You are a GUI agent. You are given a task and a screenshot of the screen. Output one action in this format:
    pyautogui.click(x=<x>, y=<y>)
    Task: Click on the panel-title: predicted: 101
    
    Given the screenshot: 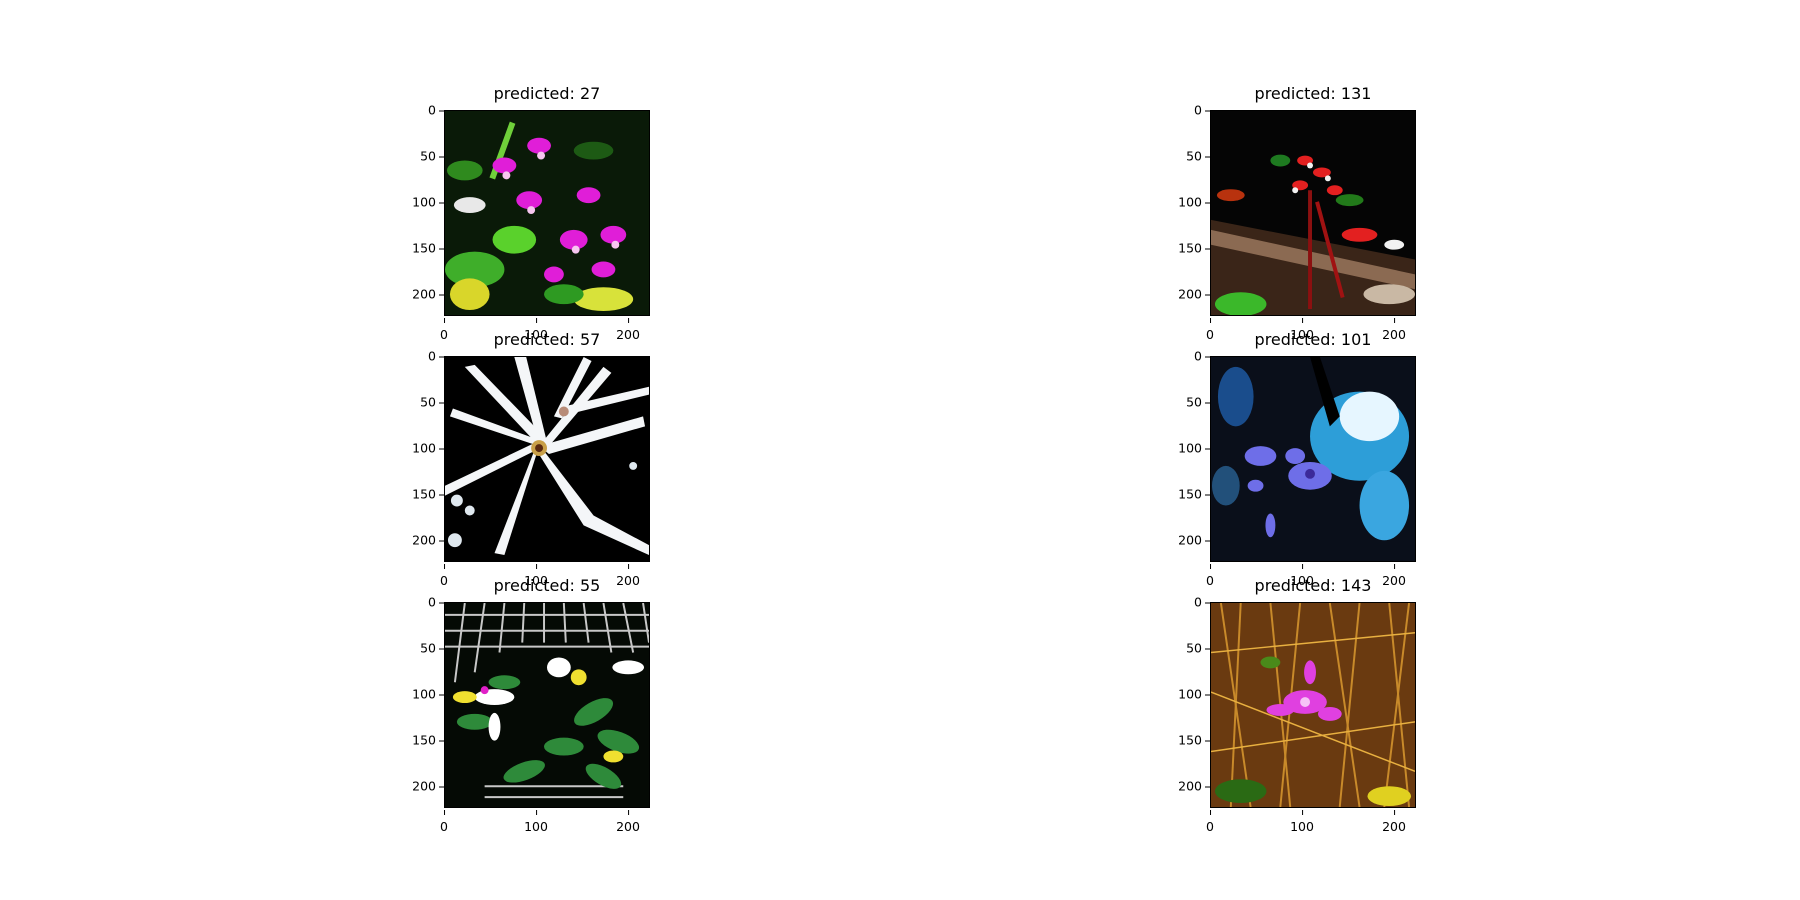 What is the action you would take?
    pyautogui.click(x=1313, y=339)
    